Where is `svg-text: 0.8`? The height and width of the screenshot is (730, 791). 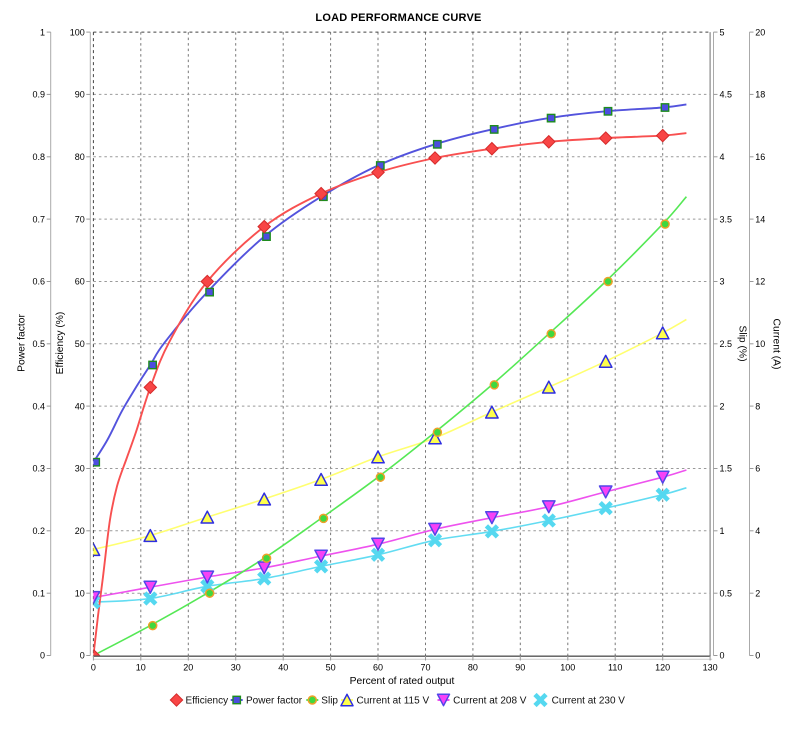 svg-text: 0.8 is located at coordinates (38, 157).